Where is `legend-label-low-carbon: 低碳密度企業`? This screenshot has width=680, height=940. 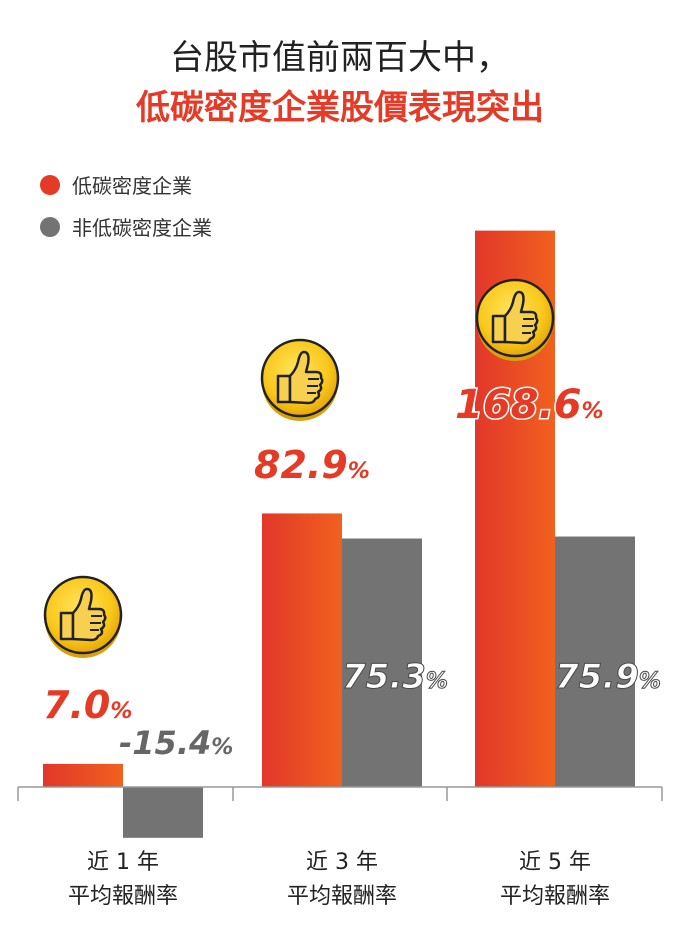 legend-label-low-carbon: 低碳密度企業 is located at coordinates (132, 186).